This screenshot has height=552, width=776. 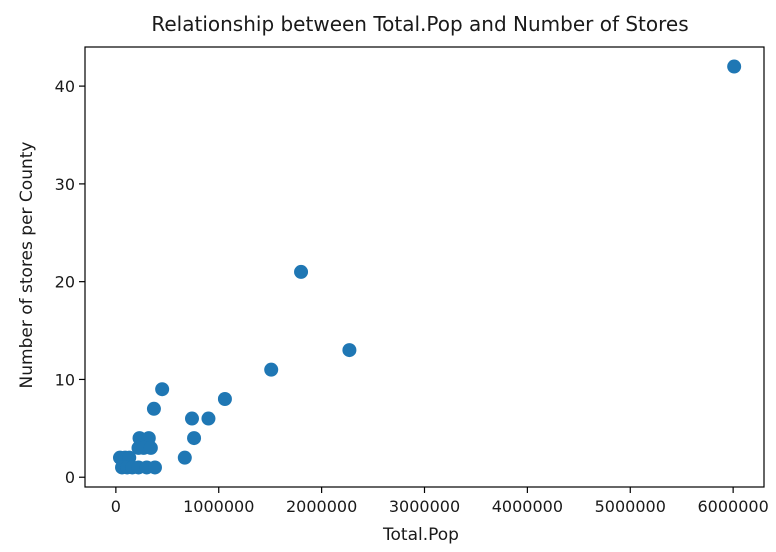 I want to click on x-axis-label: Total.Pop, so click(x=420, y=535).